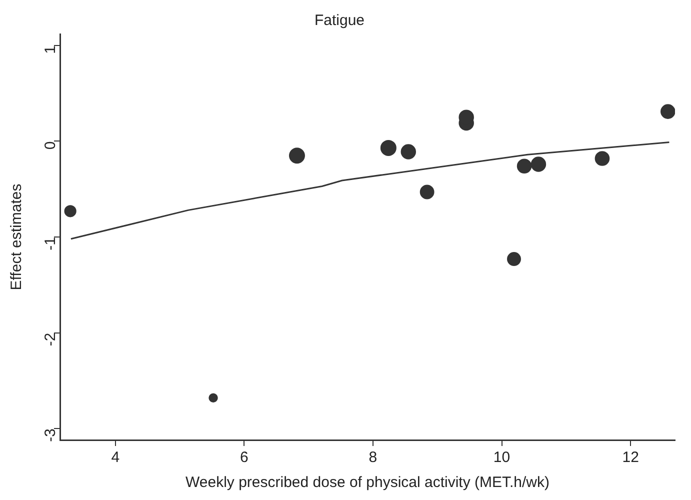  Describe the element at coordinates (339, 21) in the screenshot. I see `chart-title: Fatigue` at that location.